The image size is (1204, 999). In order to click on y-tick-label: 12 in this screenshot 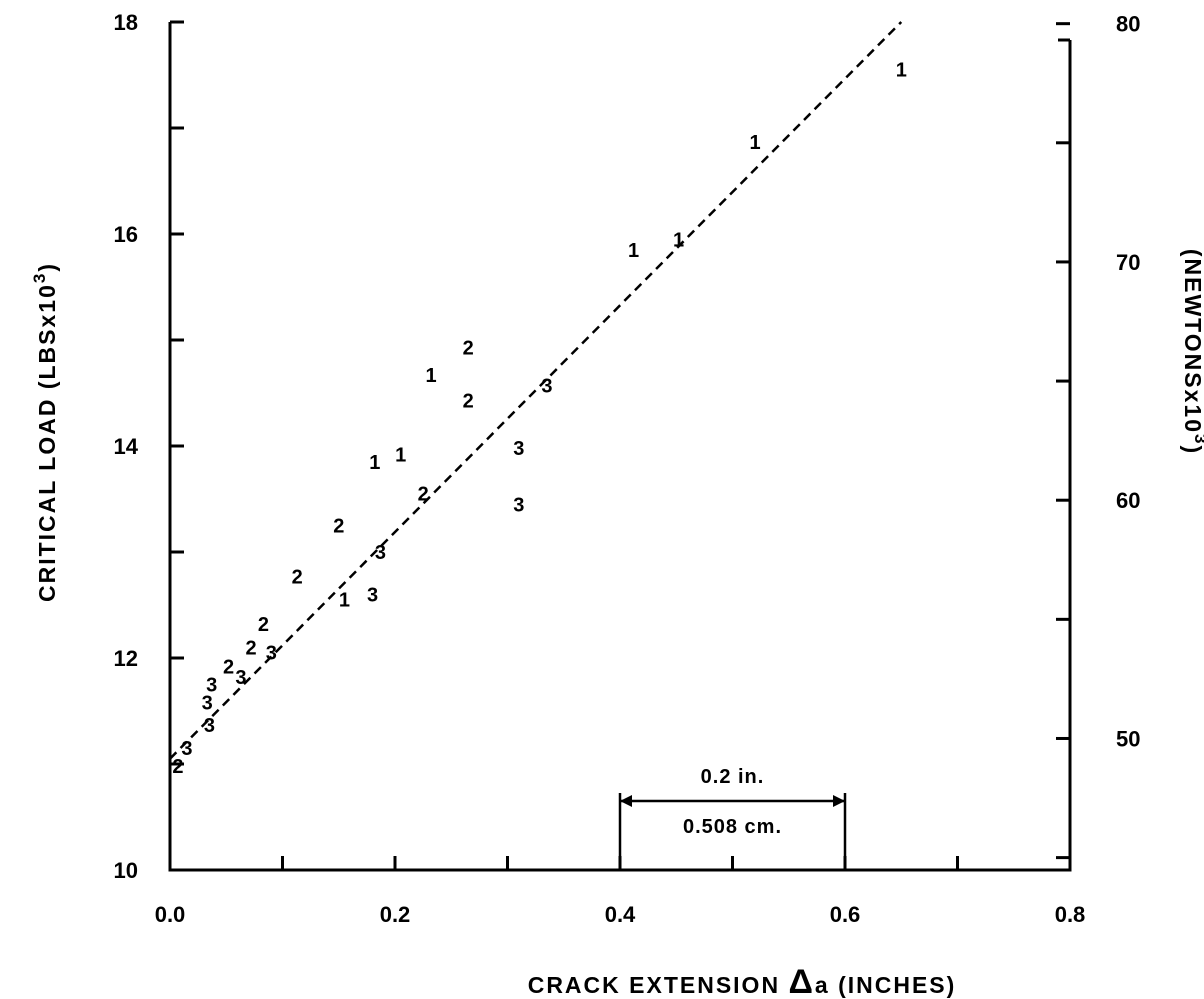, I will do `click(126, 658)`.